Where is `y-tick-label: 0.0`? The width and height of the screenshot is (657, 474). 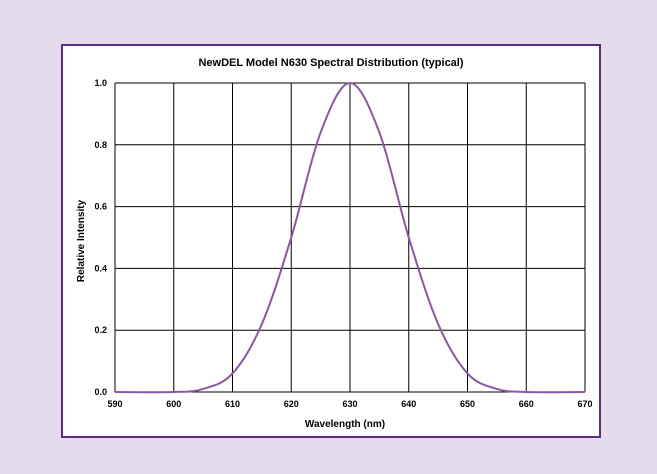 y-tick-label: 0.0 is located at coordinates (100, 392).